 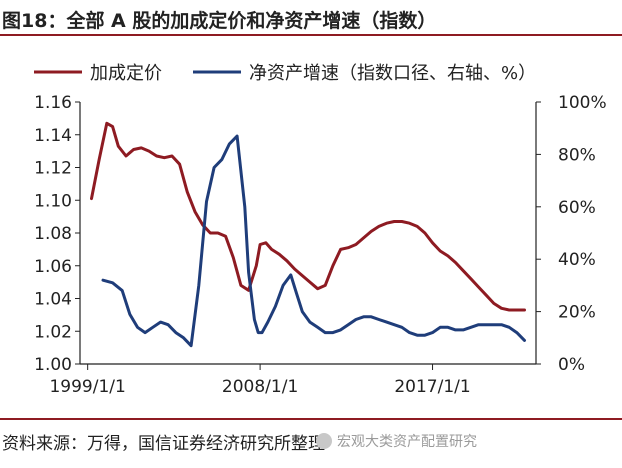 I want to click on y-tick-label-left: 1.04, so click(x=53, y=300).